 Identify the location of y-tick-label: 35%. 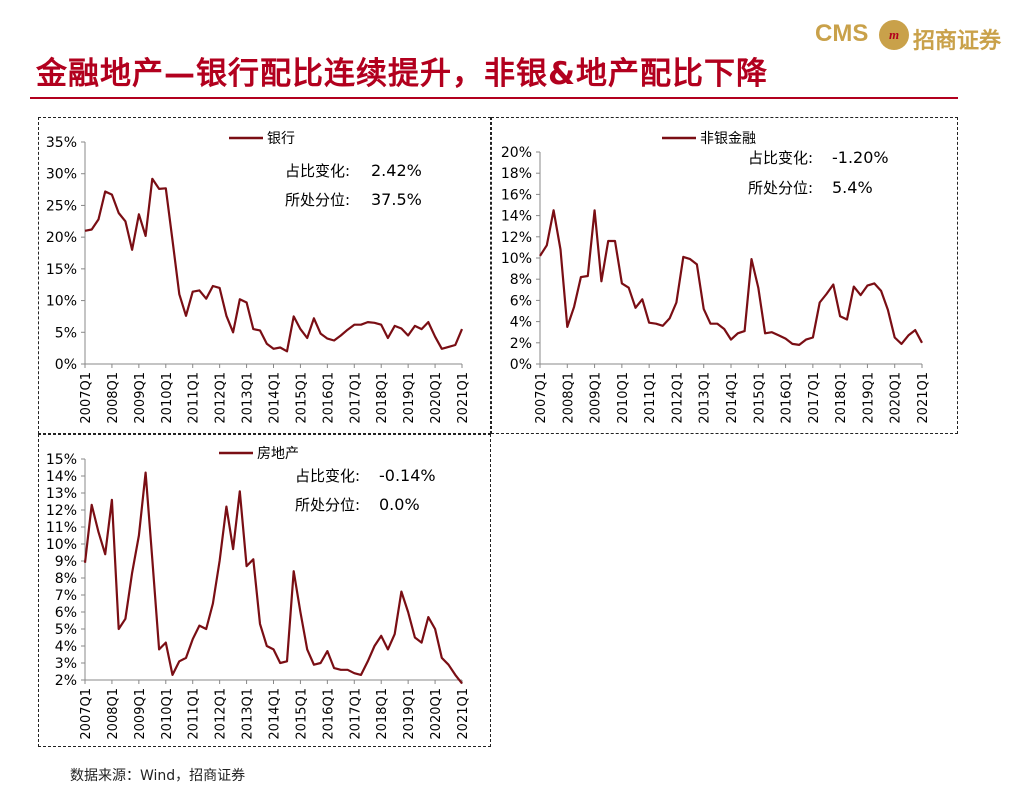
(61, 143).